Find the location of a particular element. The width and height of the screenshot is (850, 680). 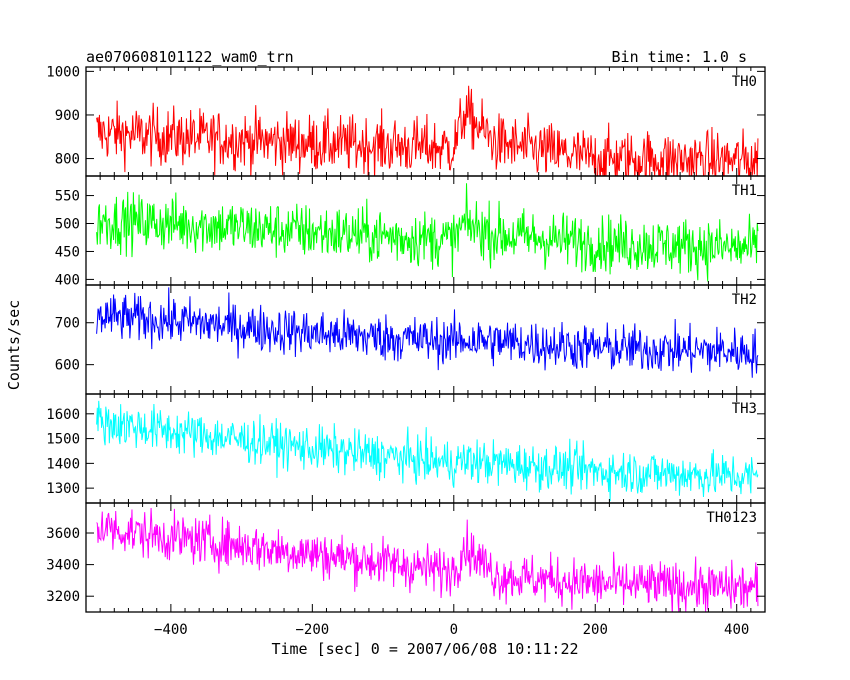

panel-th1: 400 450 500 550 TH1 is located at coordinates (410, 231).